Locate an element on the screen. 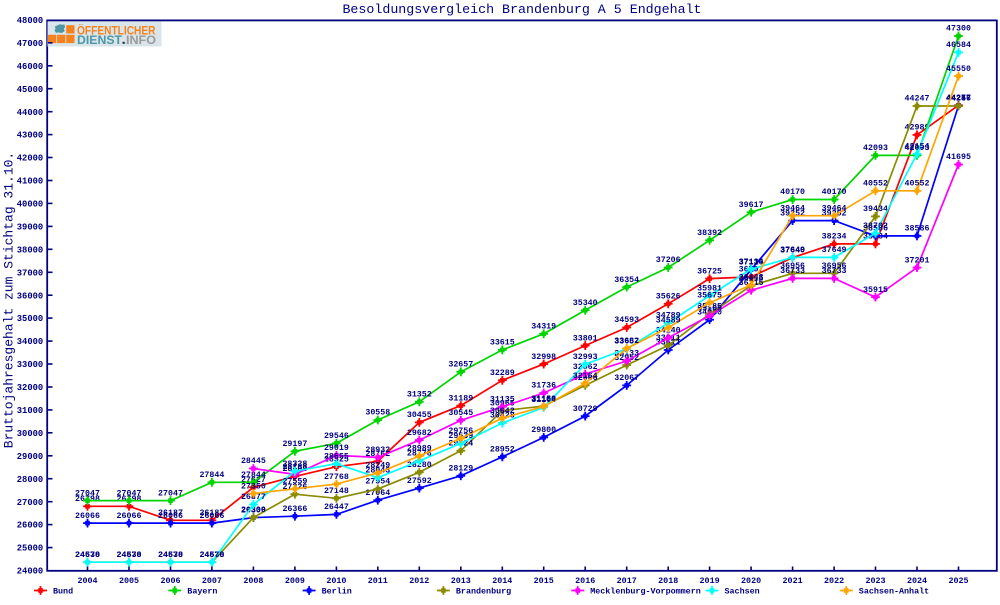  svg-text: 2010 is located at coordinates (336, 581).